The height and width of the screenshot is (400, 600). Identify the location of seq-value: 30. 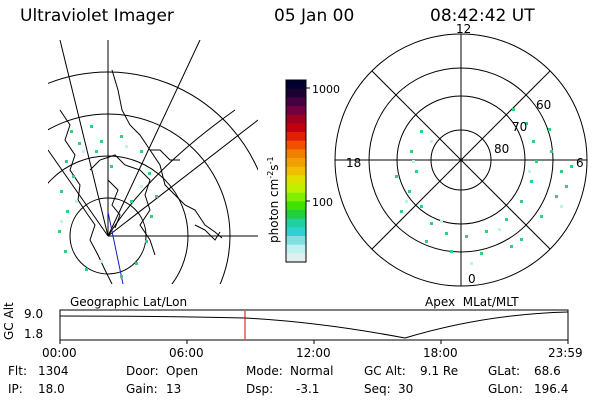
(405, 389).